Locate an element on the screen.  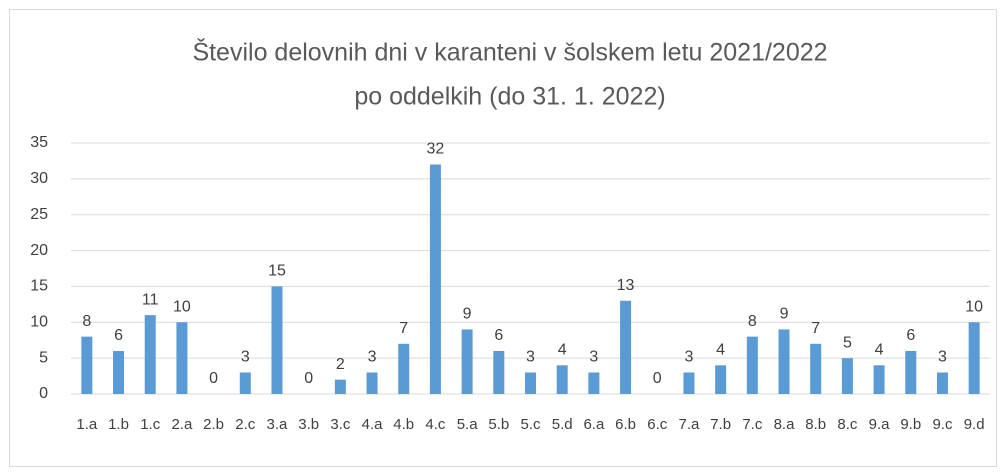
x-tick-label: 8.a is located at coordinates (785, 424).